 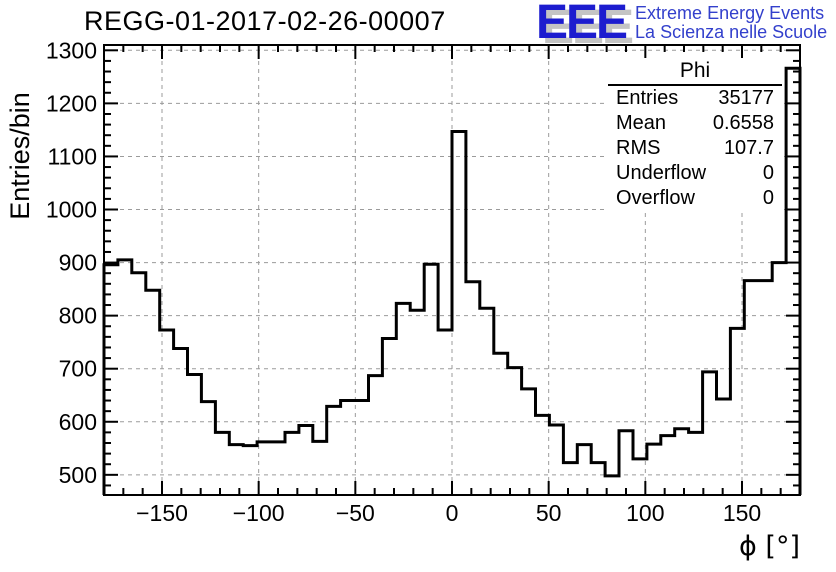 I want to click on svg-text: 0, so click(x=452, y=513).